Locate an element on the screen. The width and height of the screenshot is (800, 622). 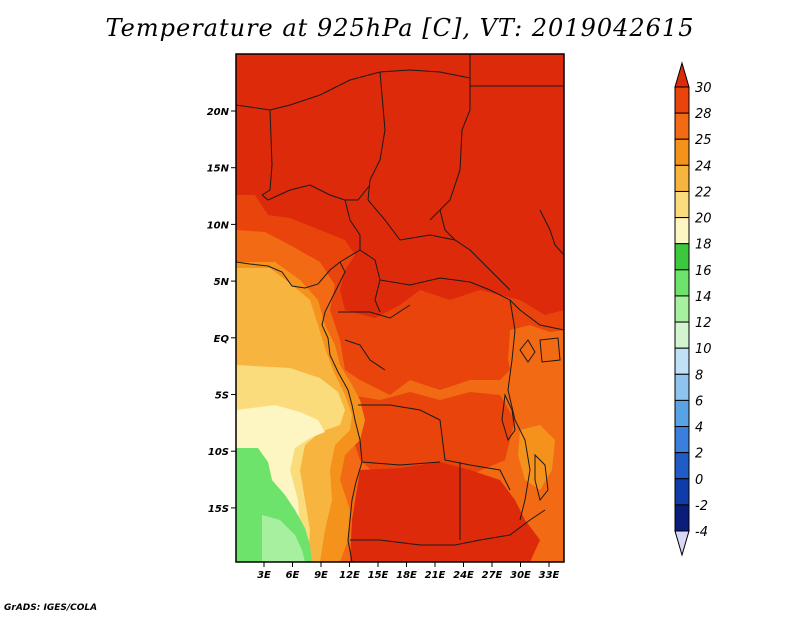
border-c4 is located at coordinates (447, 225).